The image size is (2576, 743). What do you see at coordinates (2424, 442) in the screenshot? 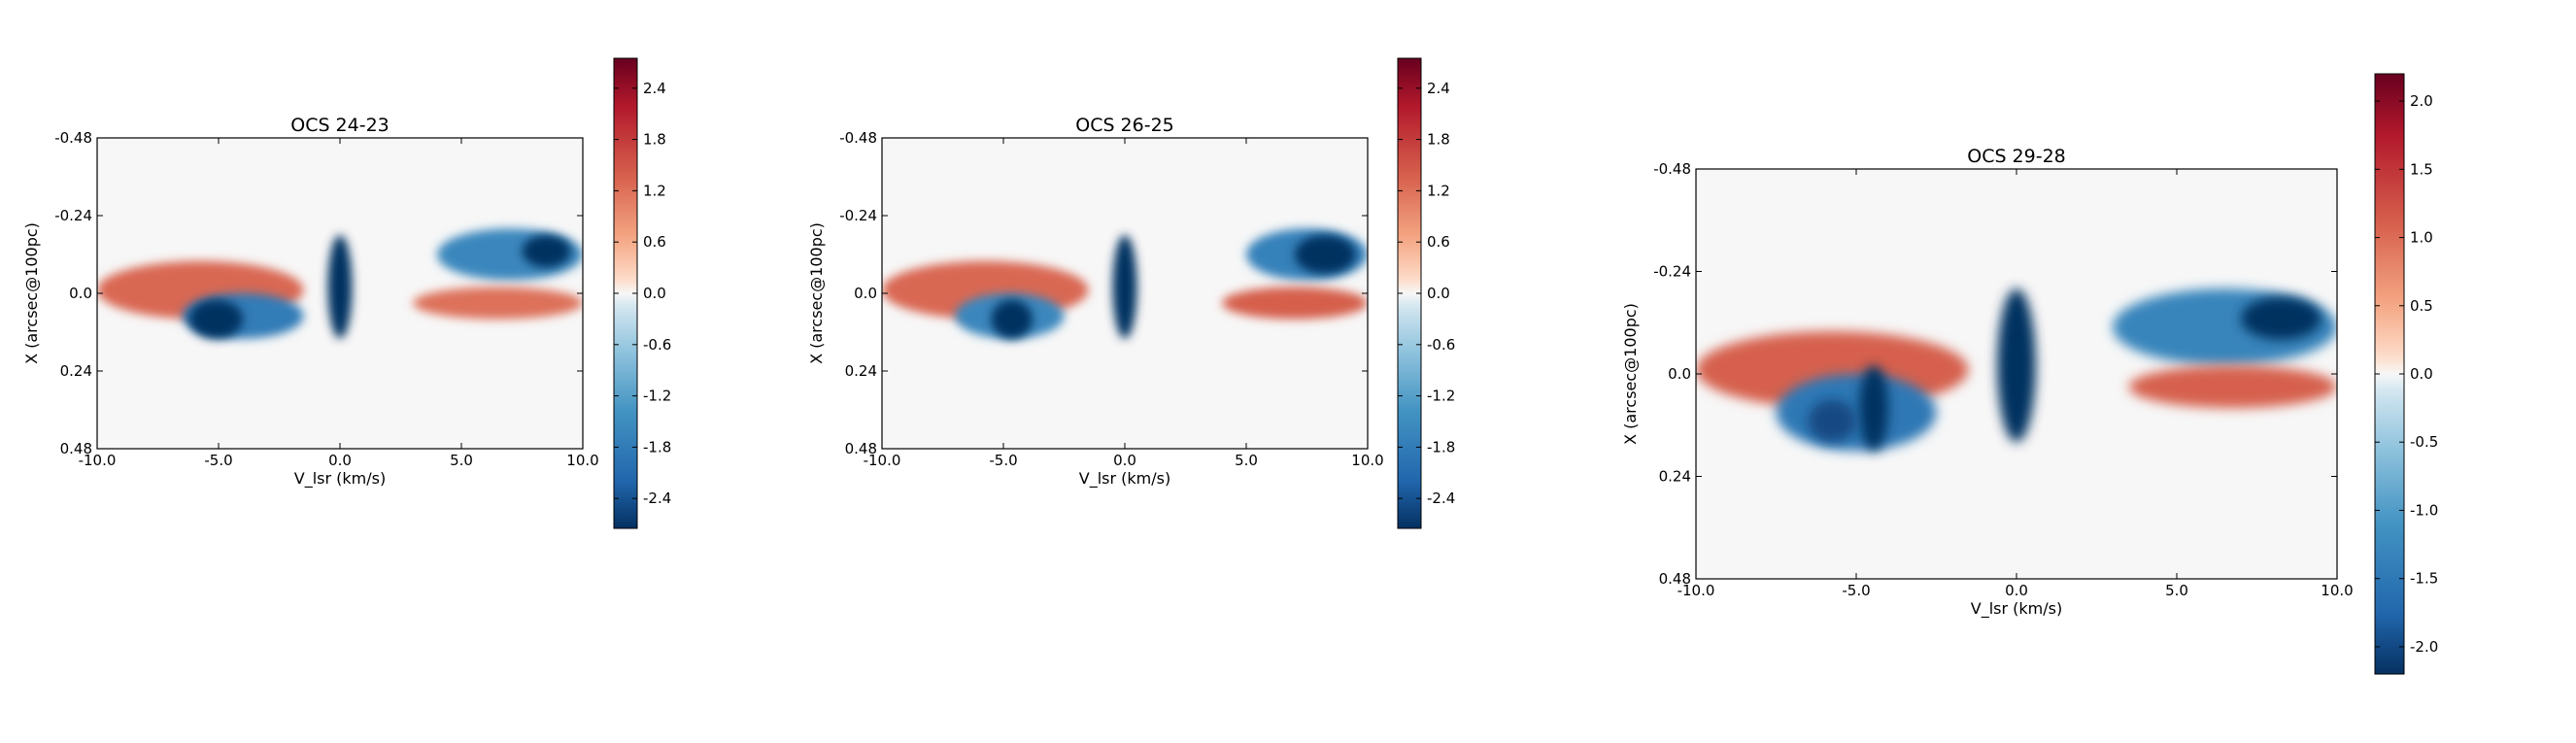
I see `colorbar-tick-label: -0.5` at bounding box center [2424, 442].